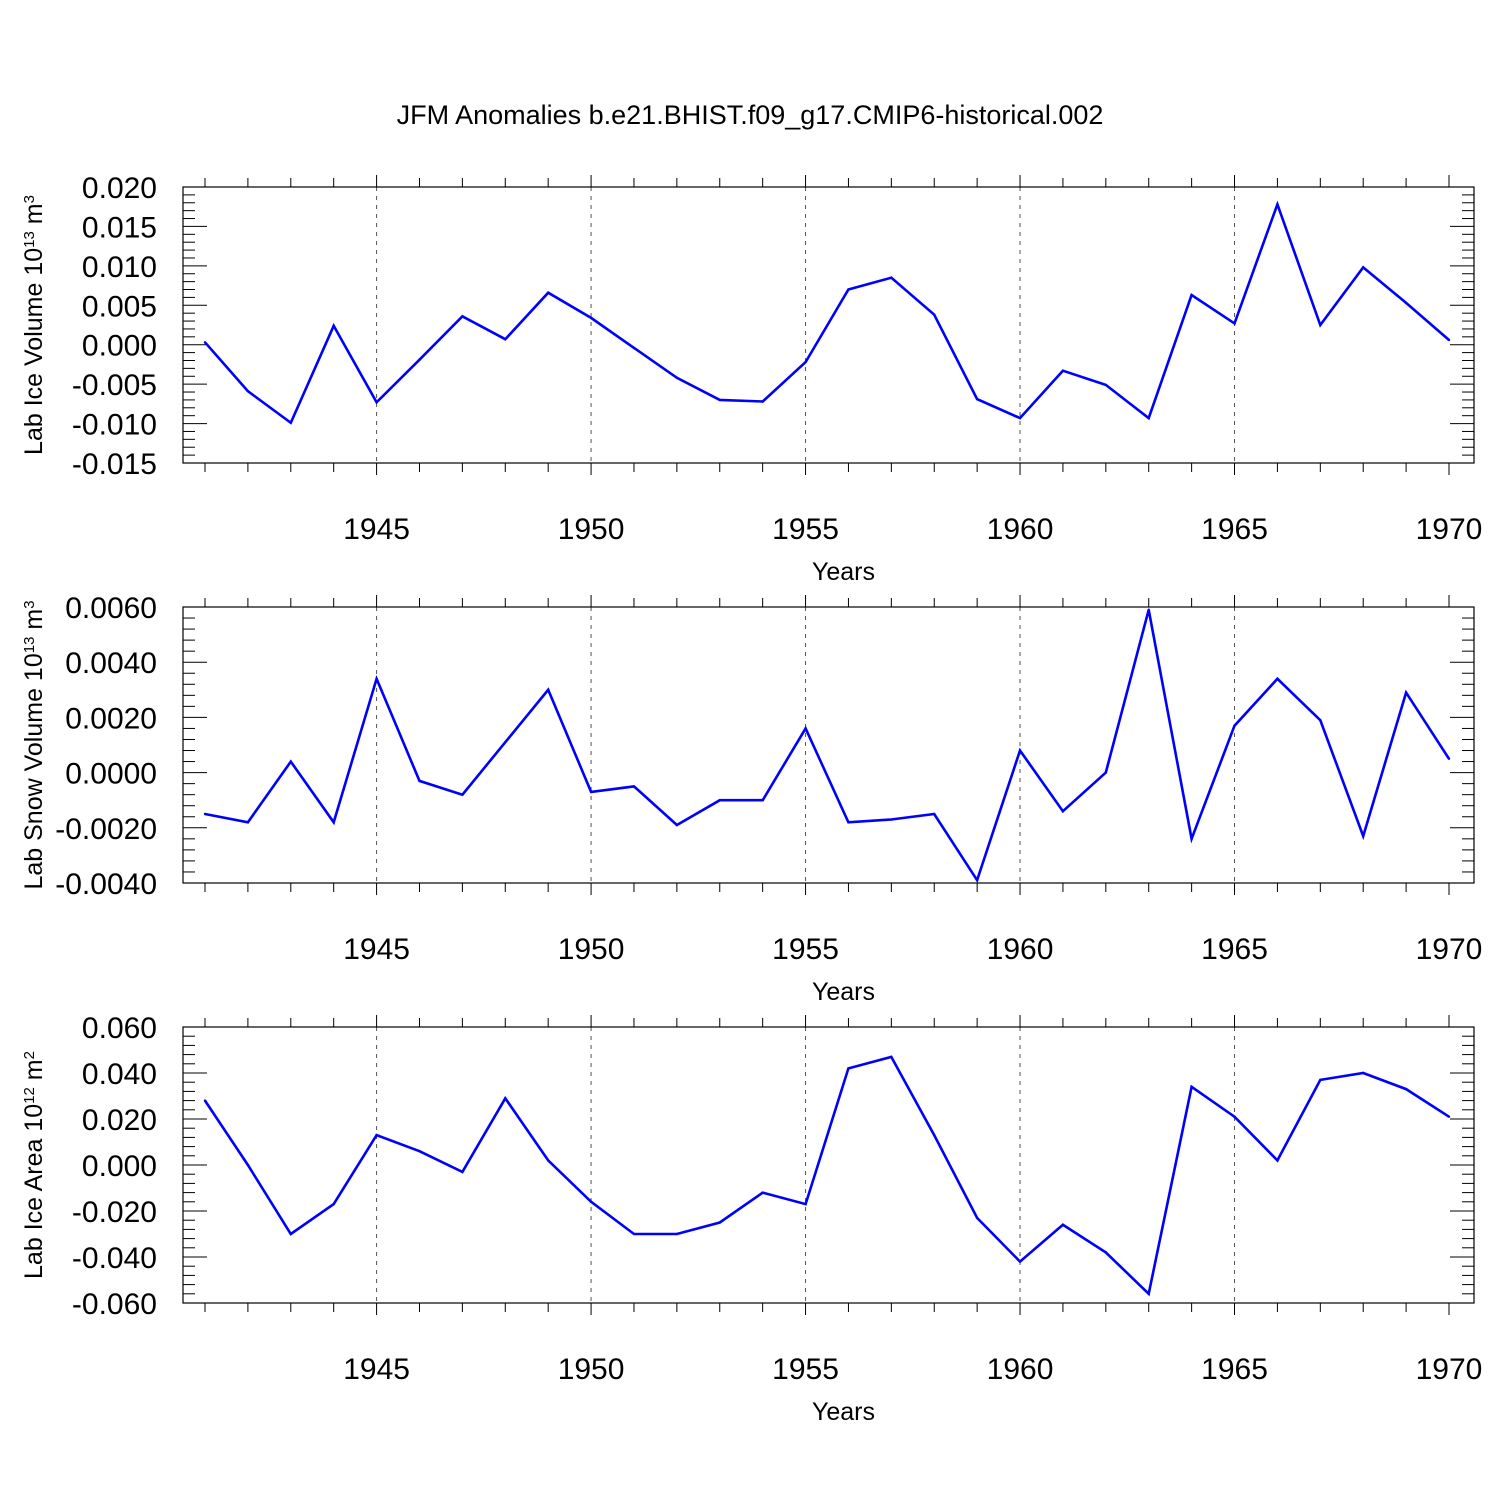 This screenshot has height=1505, width=1500. Describe the element at coordinates (114, 425) in the screenshot. I see `y-tick-label: -0.010` at that location.